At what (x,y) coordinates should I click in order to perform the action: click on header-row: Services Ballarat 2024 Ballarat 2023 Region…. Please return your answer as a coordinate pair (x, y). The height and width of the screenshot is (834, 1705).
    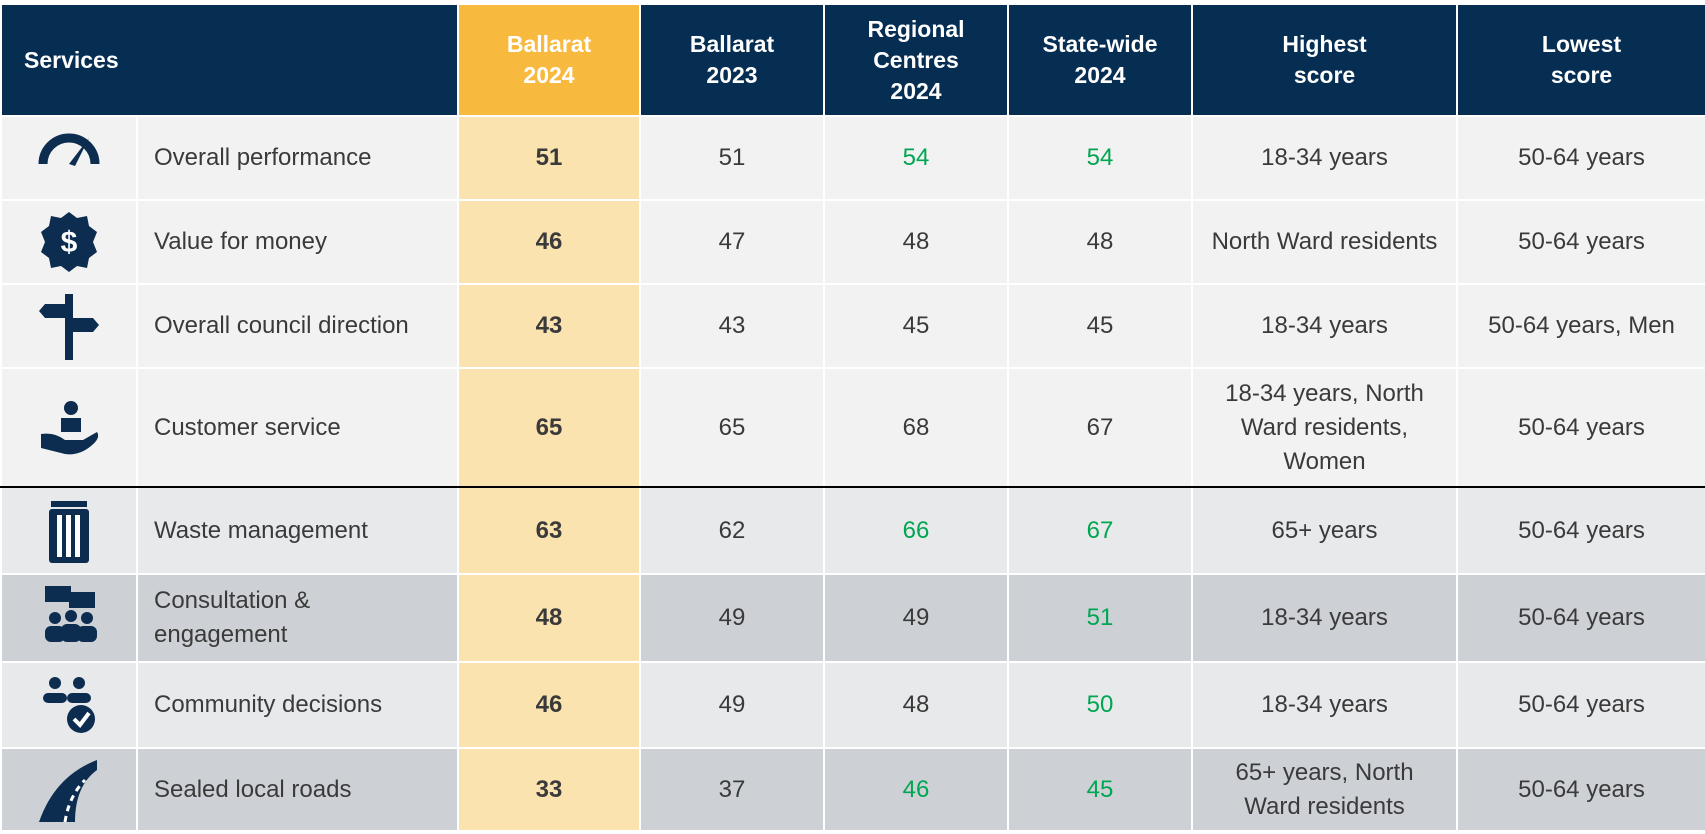
    Looking at the image, I should click on (852, 61).